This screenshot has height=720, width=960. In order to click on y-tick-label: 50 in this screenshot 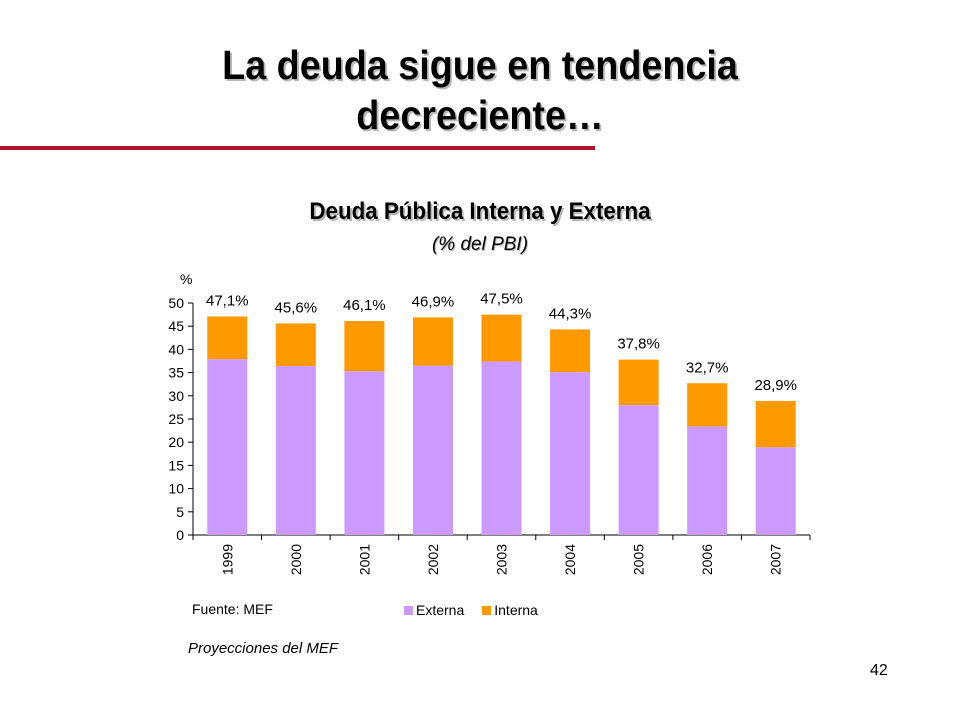, I will do `click(176, 303)`.